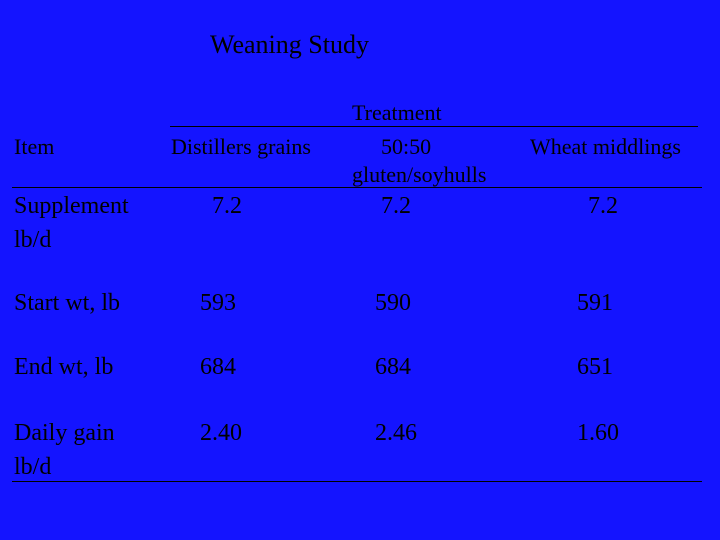  Describe the element at coordinates (419, 174) in the screenshot. I see `column-header-gluten-soyhulls-line2: gluten/soyhulls` at that location.